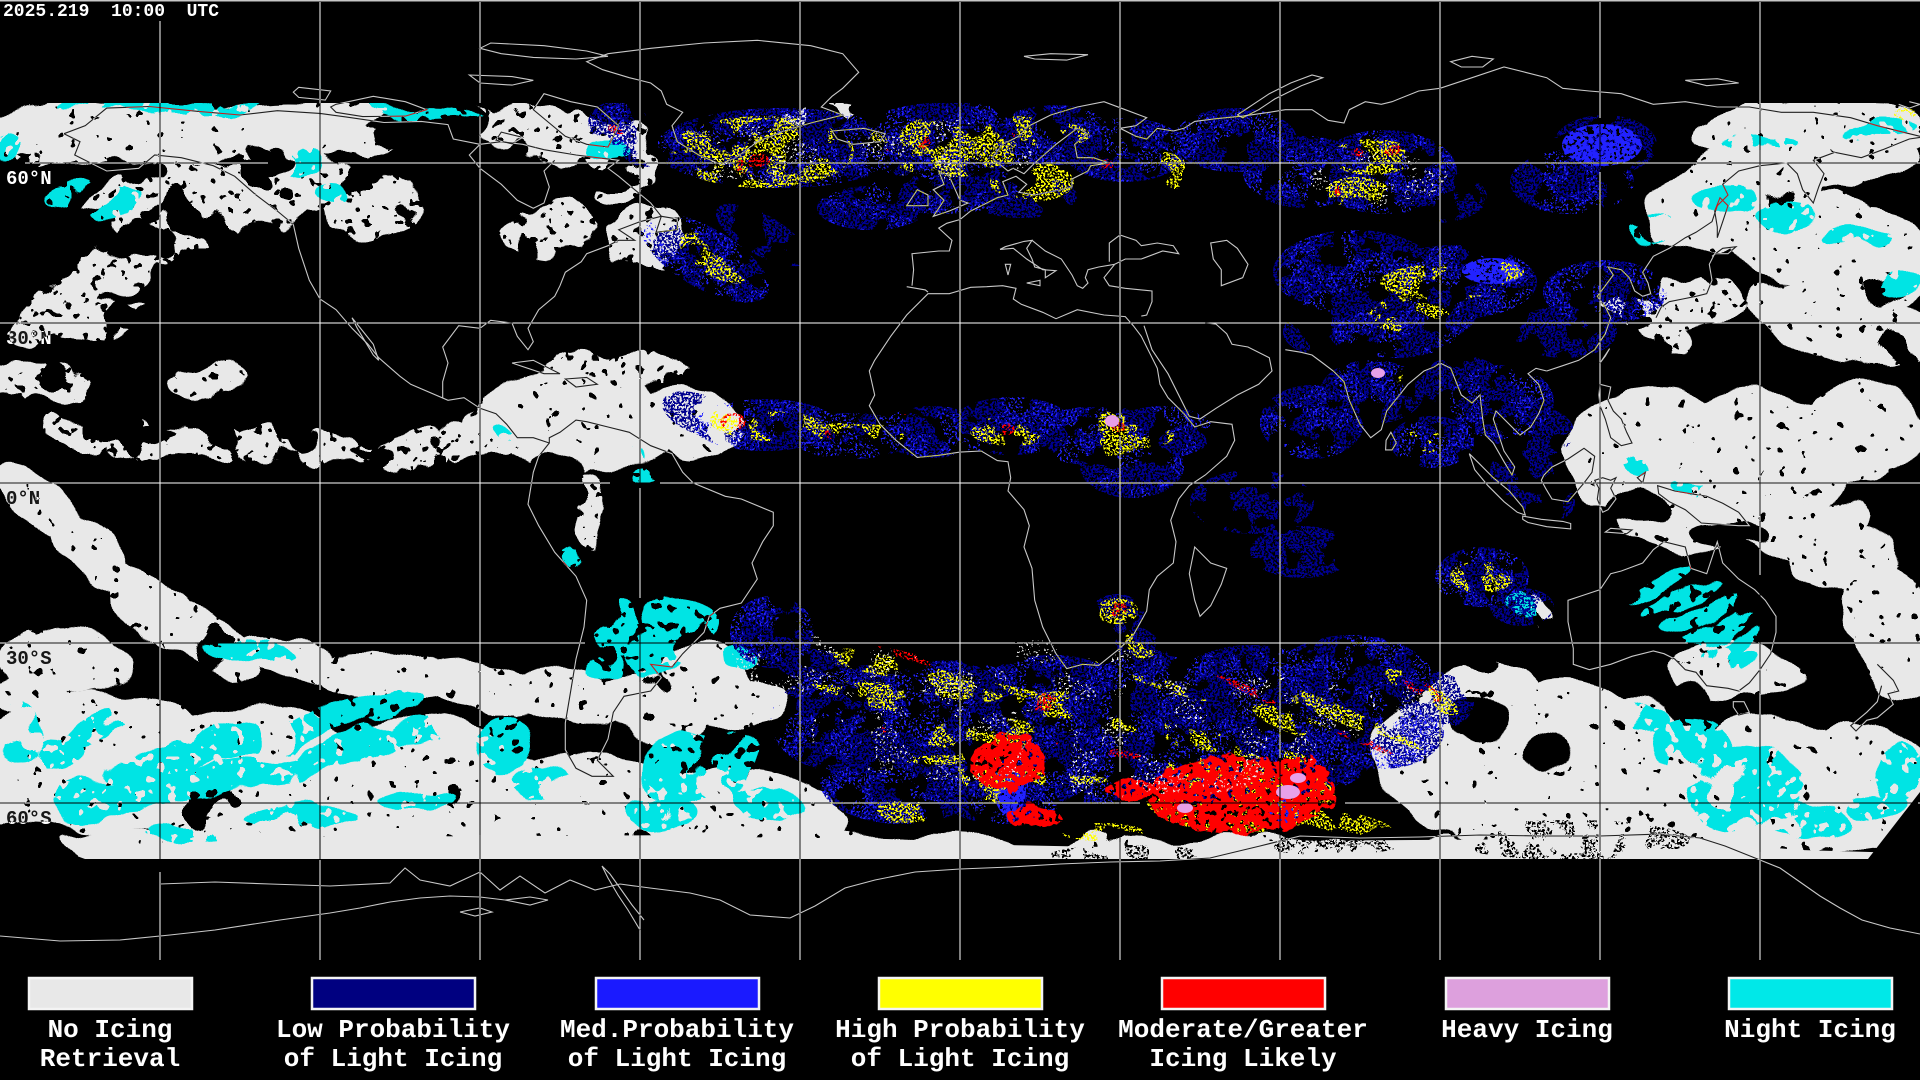  Describe the element at coordinates (110, 1030) in the screenshot. I see `svg-text: No Icing` at that location.